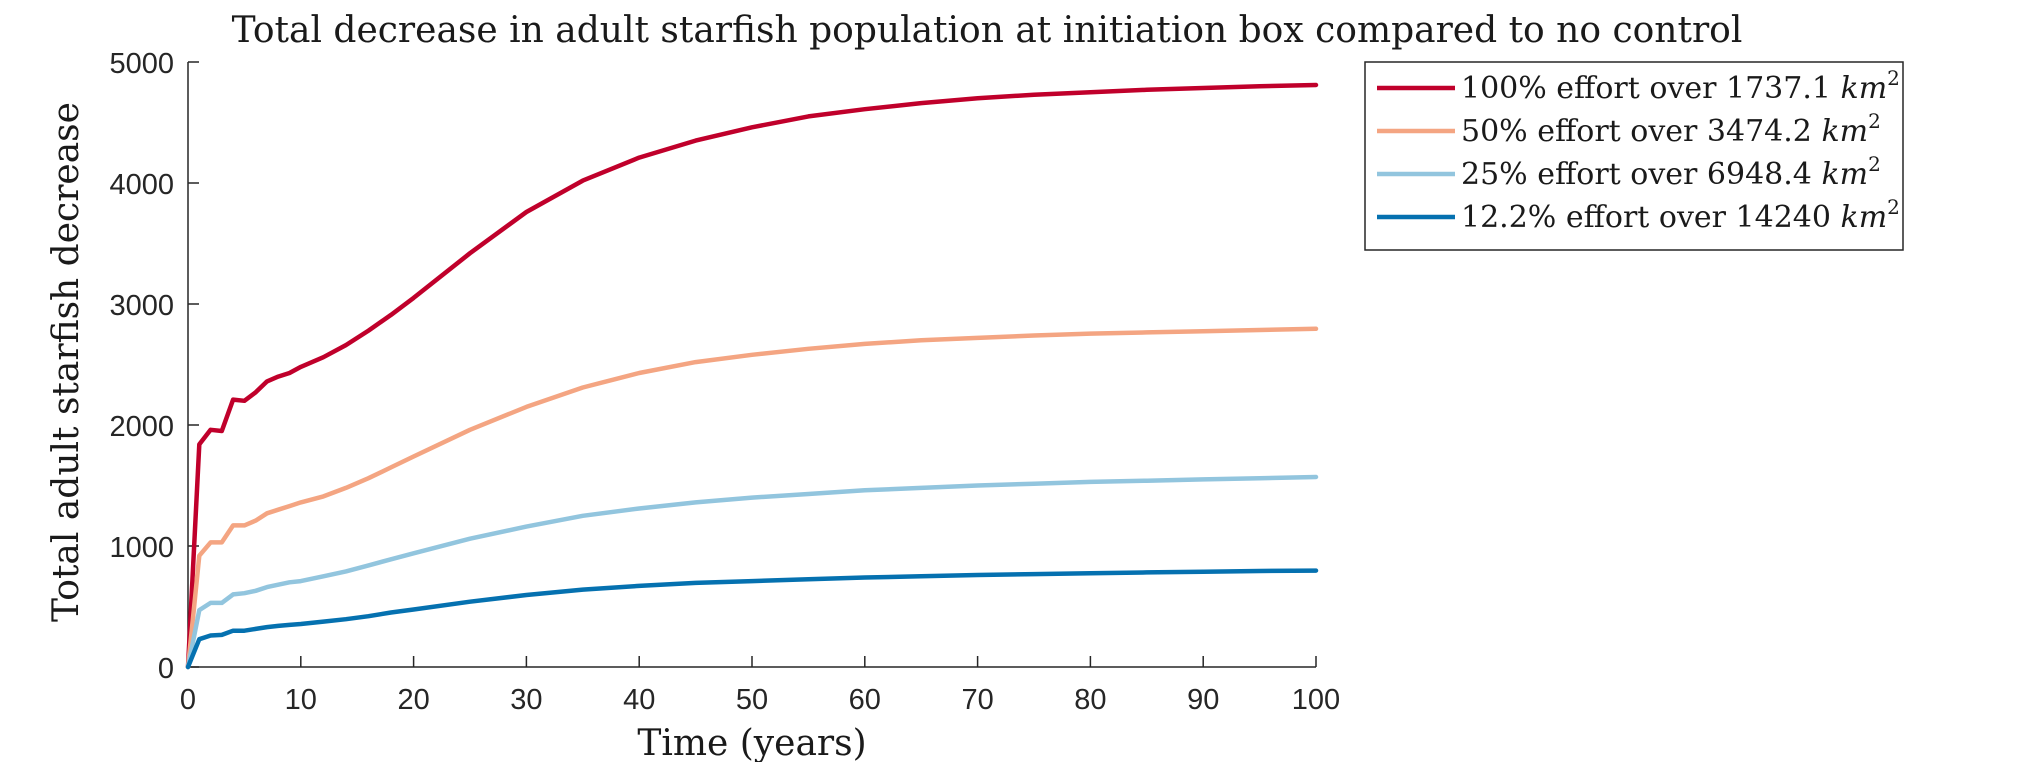 The height and width of the screenshot is (762, 2018). I want to click on x-axis-label: Time (years), so click(751, 742).